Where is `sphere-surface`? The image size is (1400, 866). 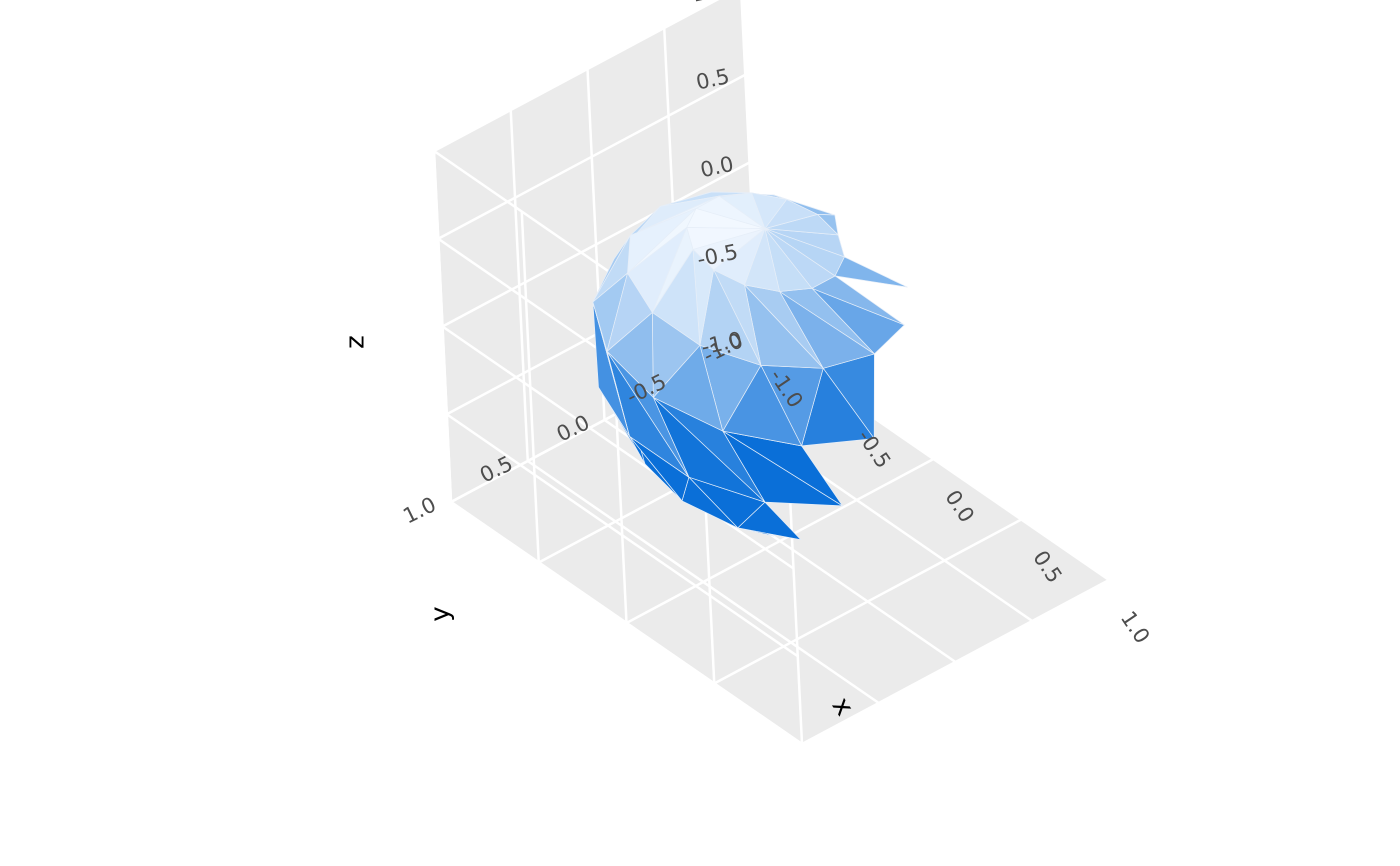
sphere-surface is located at coordinates (750, 366).